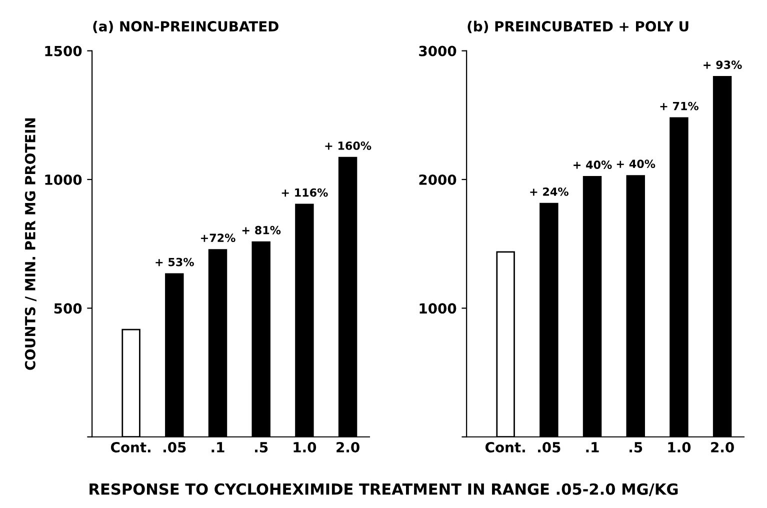  Describe the element at coordinates (185, 27) in the screenshot. I see `chart-title: (a) NON-PREINCUBATED` at that location.